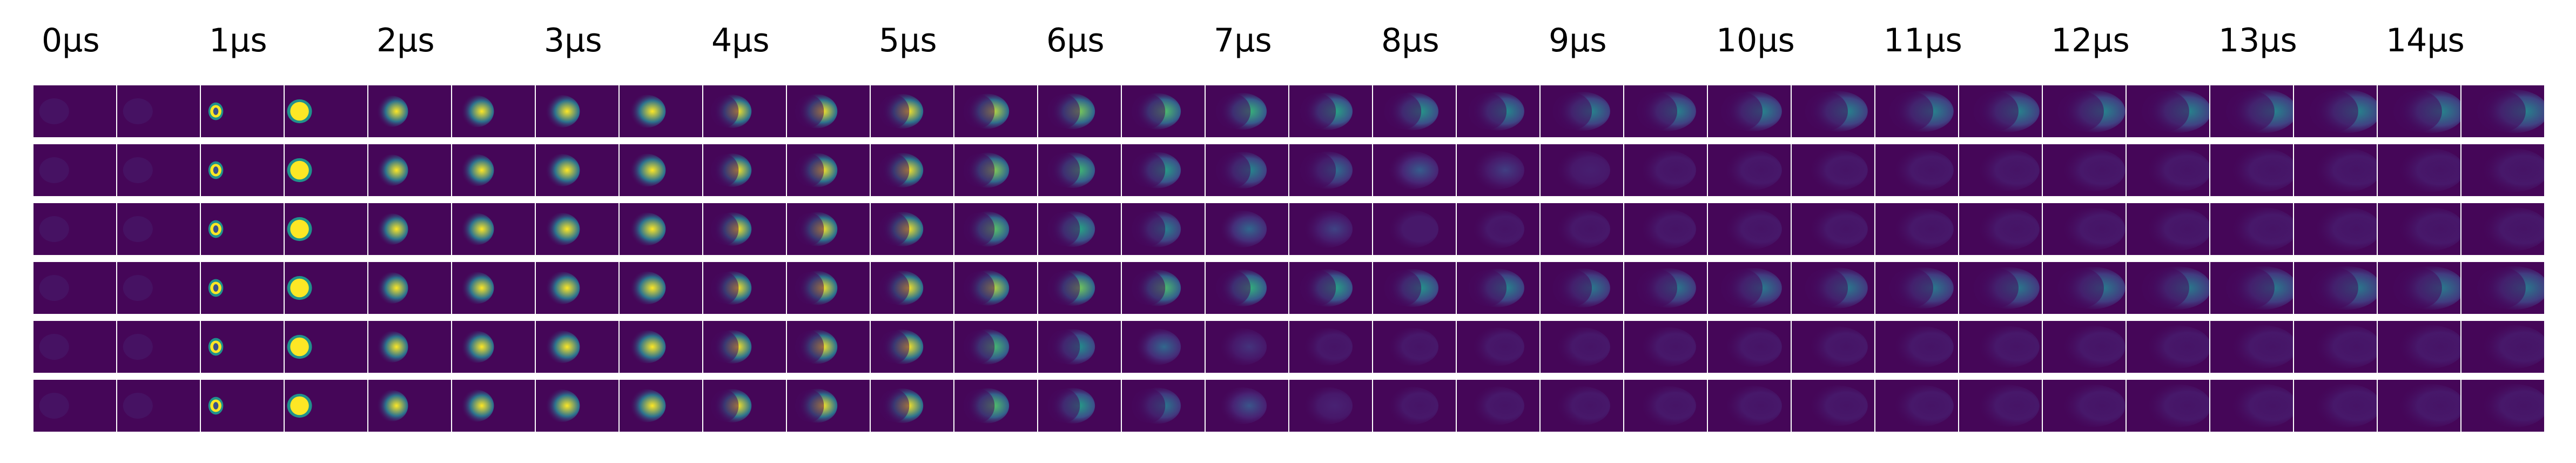  Describe the element at coordinates (405, 40) in the screenshot. I see `time-label: 2µs` at that location.